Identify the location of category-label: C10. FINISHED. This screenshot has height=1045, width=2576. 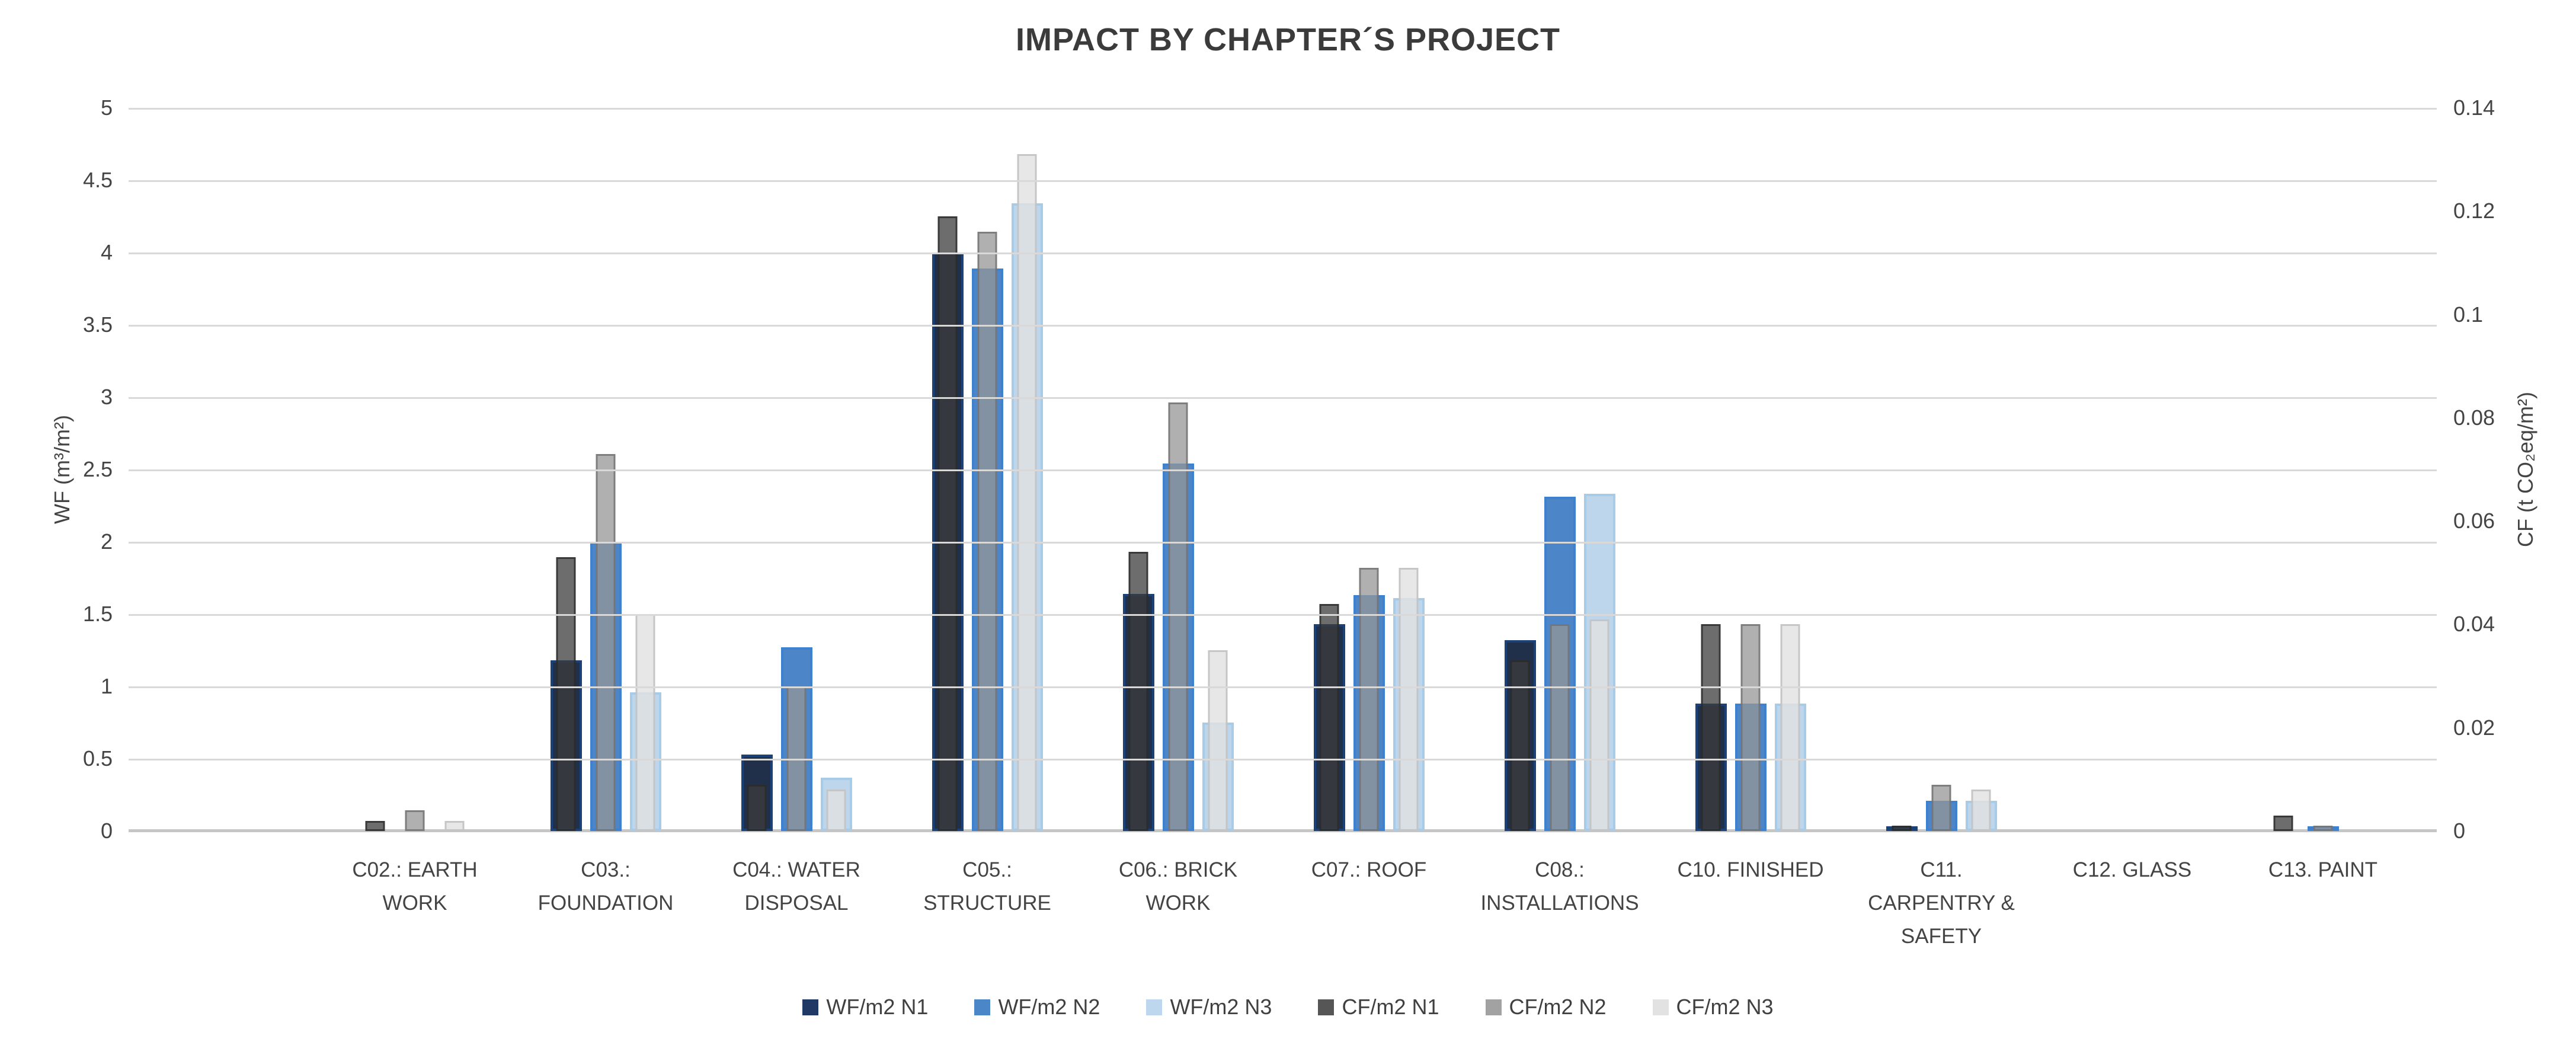
(1750, 869).